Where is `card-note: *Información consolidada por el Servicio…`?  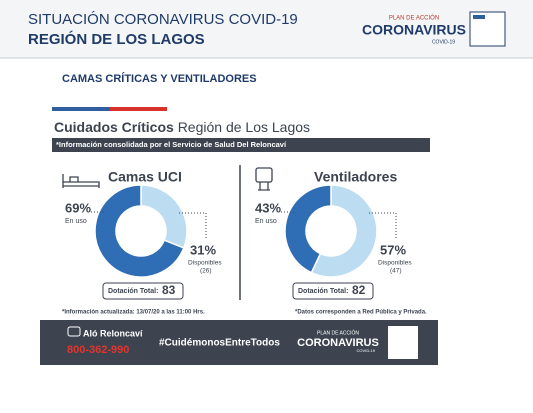
card-note: *Información consolidada por el Servicio… is located at coordinates (171, 144).